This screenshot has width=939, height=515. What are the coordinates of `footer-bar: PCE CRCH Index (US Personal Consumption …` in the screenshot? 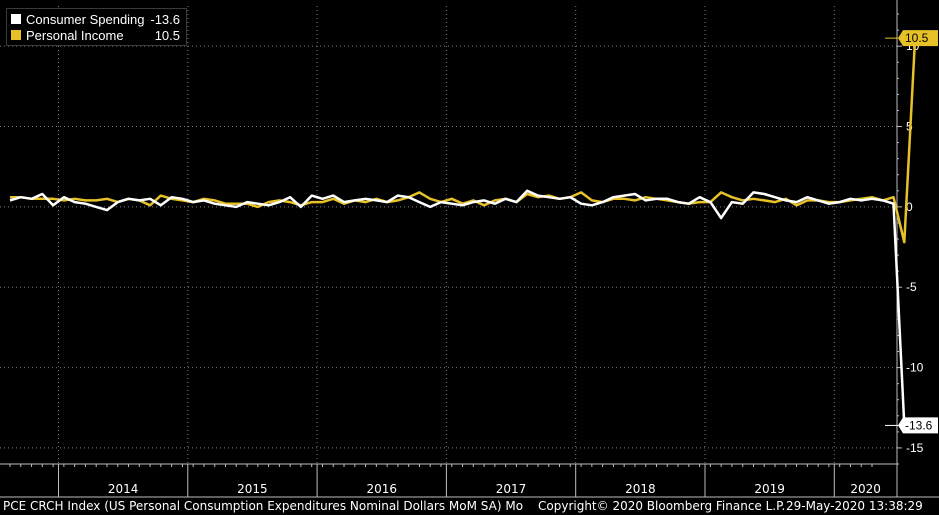 It's located at (469, 506).